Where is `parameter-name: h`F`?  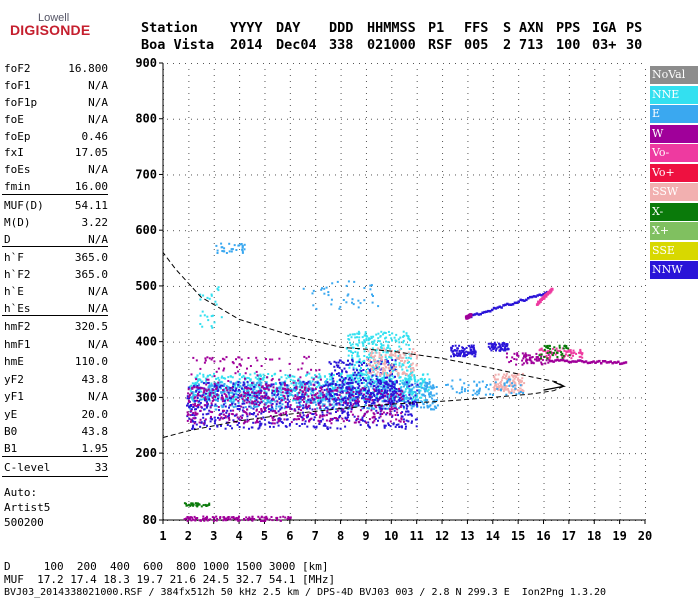
parameter-name: h`F is located at coordinates (14, 257).